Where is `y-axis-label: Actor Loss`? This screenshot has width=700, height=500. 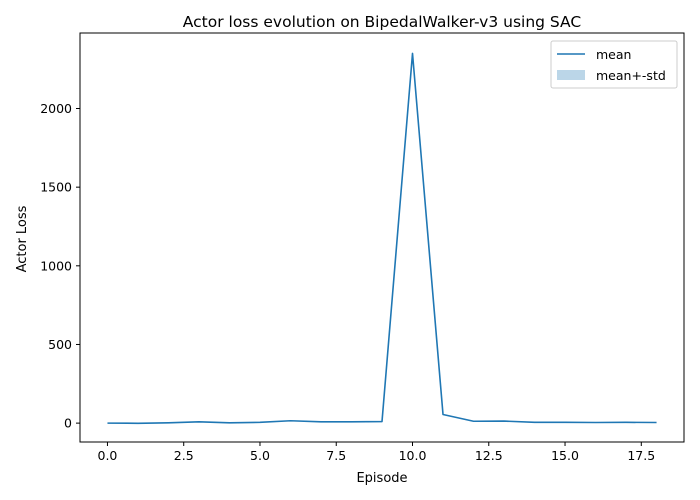
y-axis-label: Actor Loss is located at coordinates (22, 238).